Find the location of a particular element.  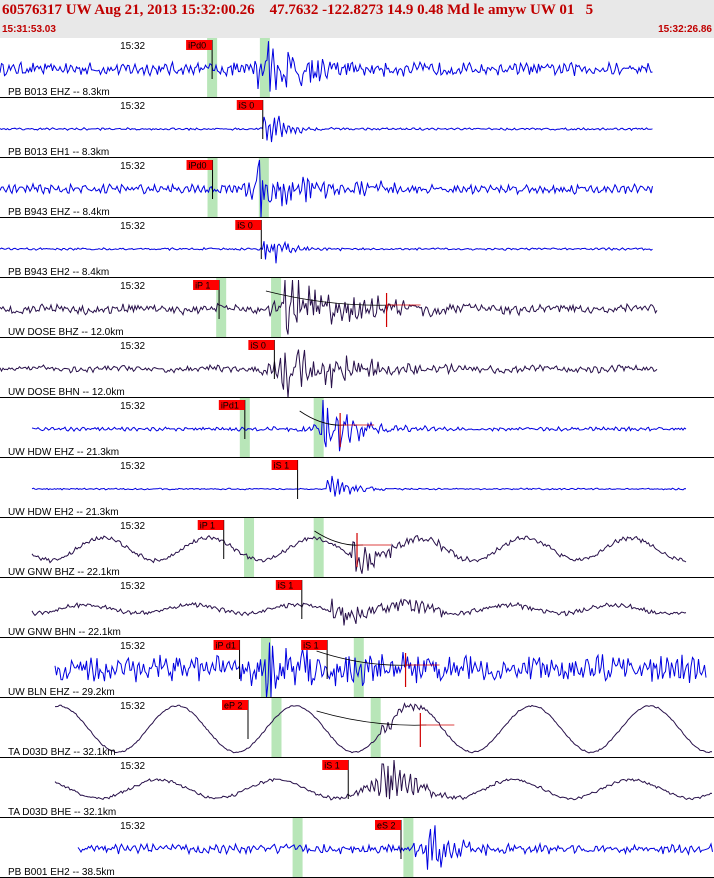

trace-panel: iP 1 15:32 UW DOSE BHZ -- 12.0km is located at coordinates (357, 308).